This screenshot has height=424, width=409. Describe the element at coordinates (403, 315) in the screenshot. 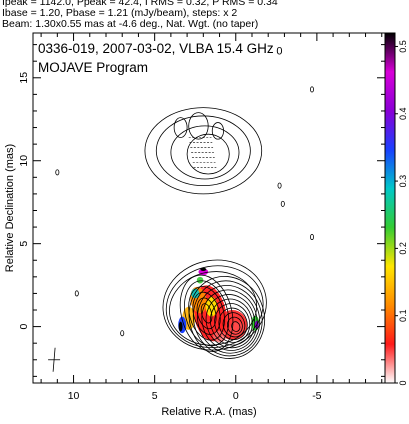

I see `colorbar-tick-label: 0.1` at that location.